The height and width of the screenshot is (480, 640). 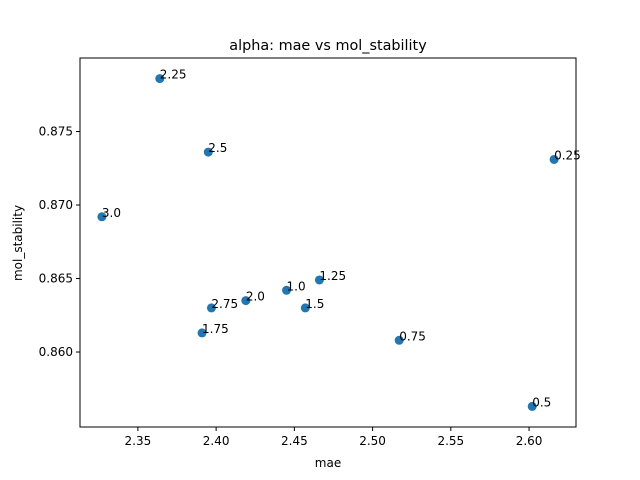 I want to click on data-point-label: 1.25, so click(x=332, y=276).